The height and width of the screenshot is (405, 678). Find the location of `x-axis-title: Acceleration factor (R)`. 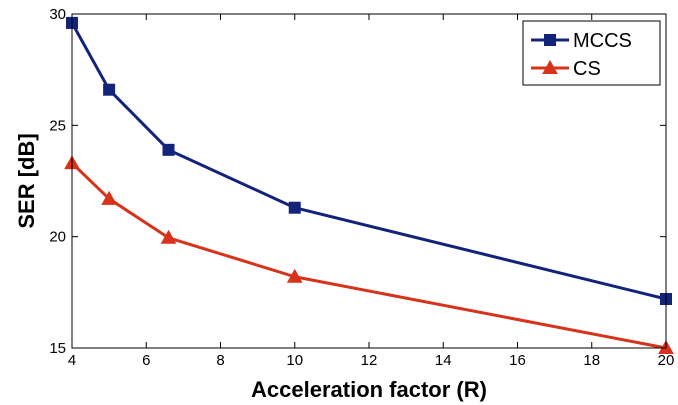

x-axis-title: Acceleration factor (R) is located at coordinates (369, 389).